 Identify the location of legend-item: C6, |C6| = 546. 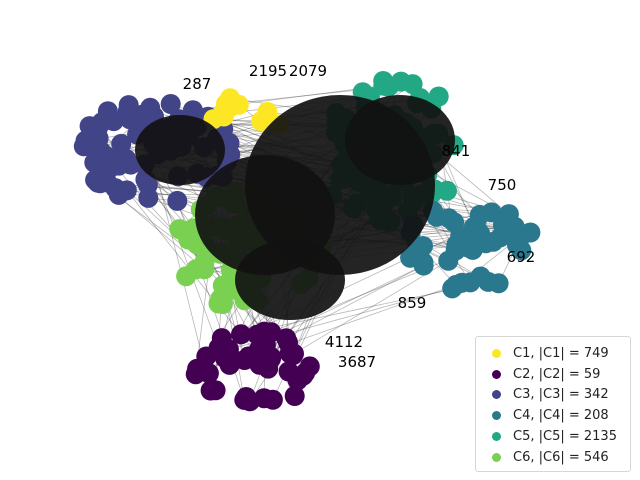
(553, 457).